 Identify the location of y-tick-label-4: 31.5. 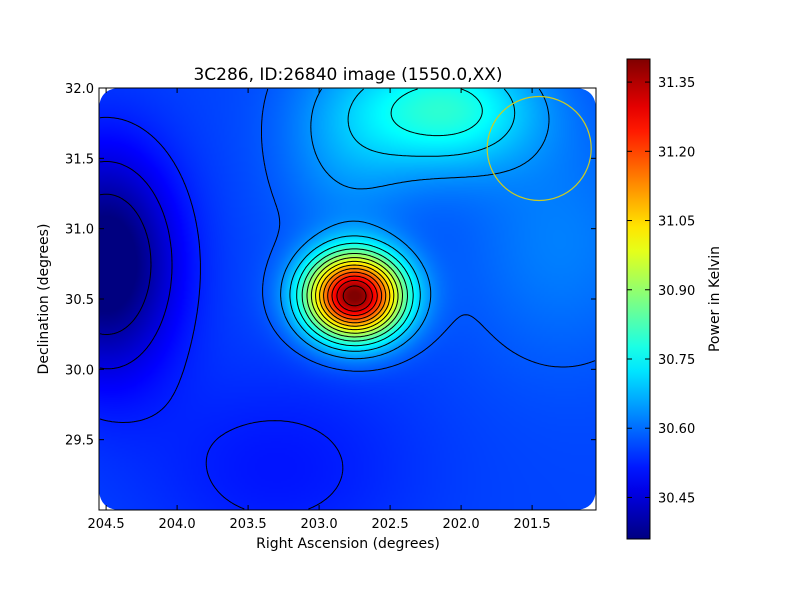
(79, 159).